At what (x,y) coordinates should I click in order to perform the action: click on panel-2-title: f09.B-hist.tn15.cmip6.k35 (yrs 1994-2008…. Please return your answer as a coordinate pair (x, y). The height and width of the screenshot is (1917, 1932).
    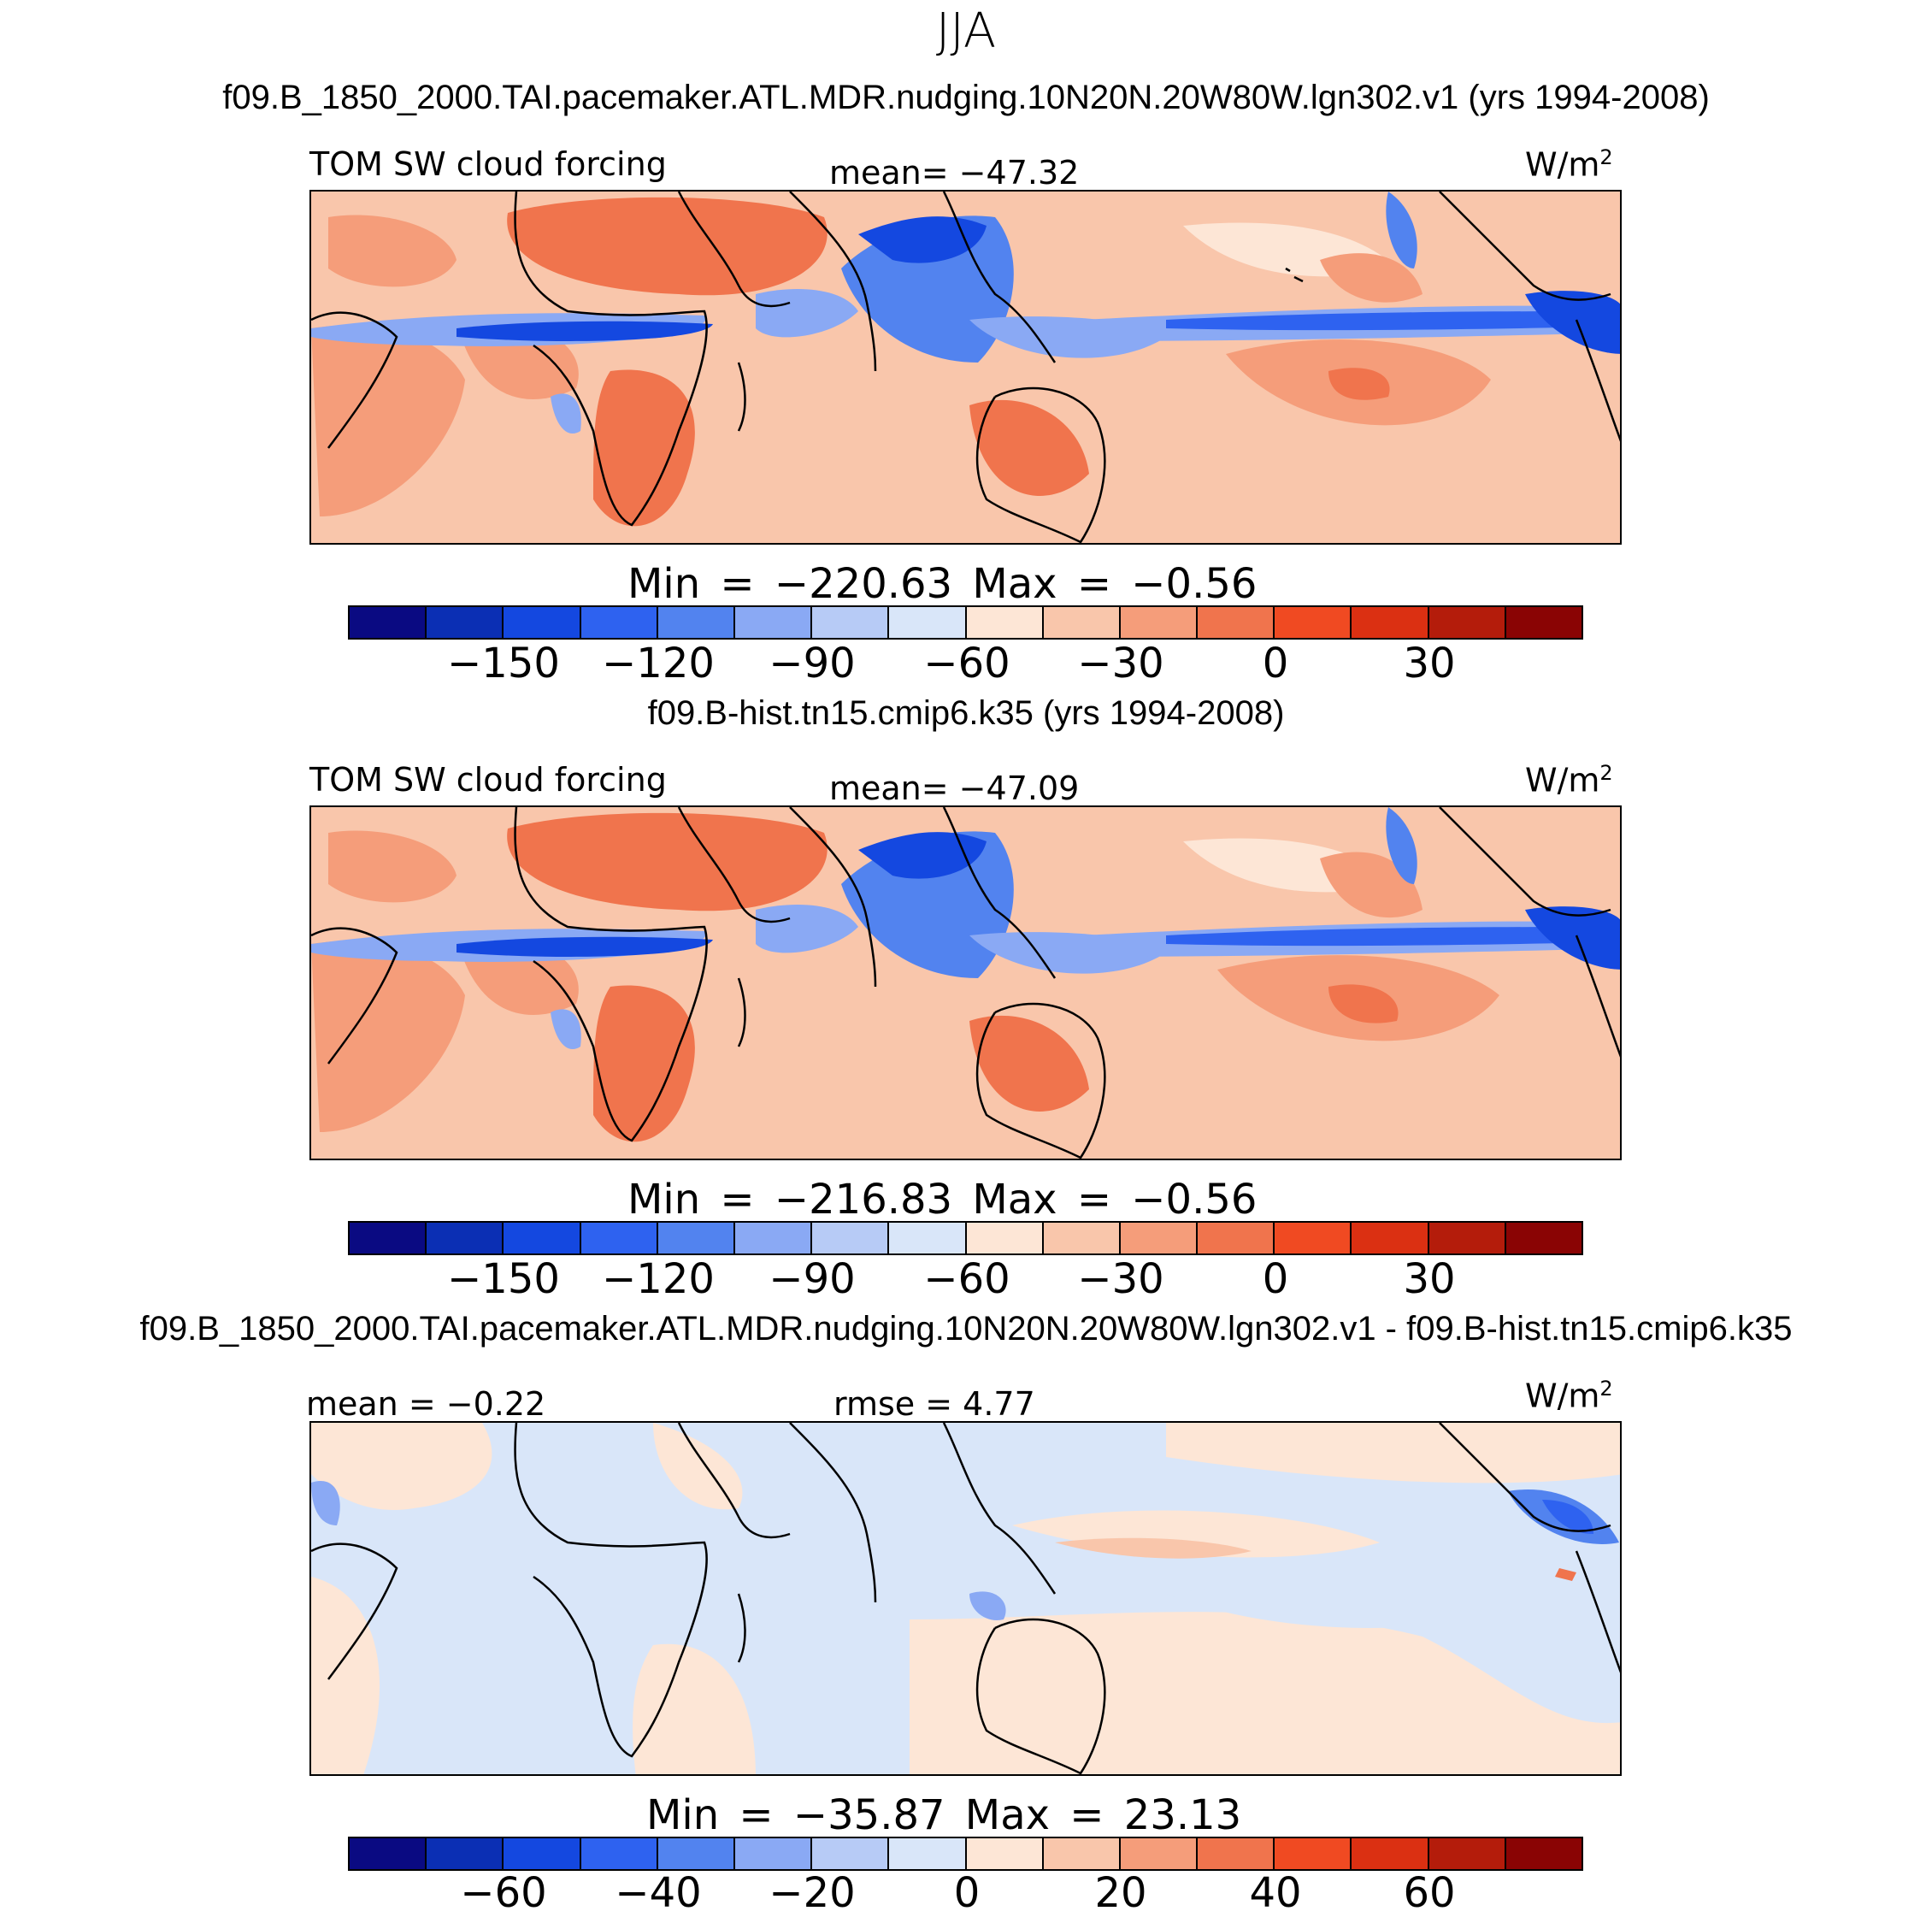
    Looking at the image, I should click on (966, 713).